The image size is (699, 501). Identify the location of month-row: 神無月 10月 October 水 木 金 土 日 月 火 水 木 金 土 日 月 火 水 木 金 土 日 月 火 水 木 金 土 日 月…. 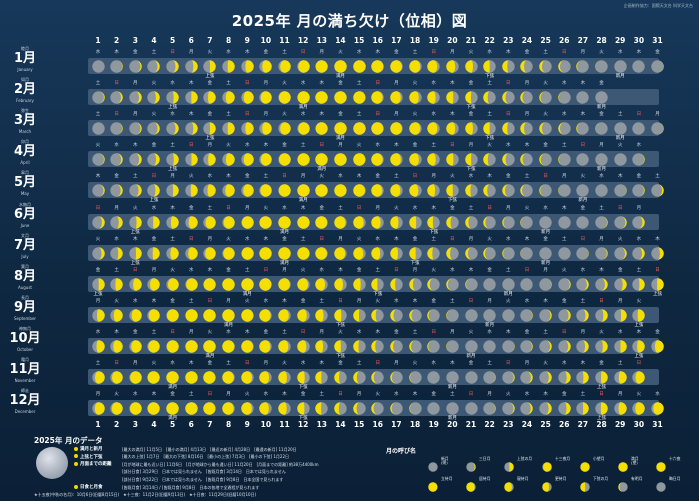
(349, 342).